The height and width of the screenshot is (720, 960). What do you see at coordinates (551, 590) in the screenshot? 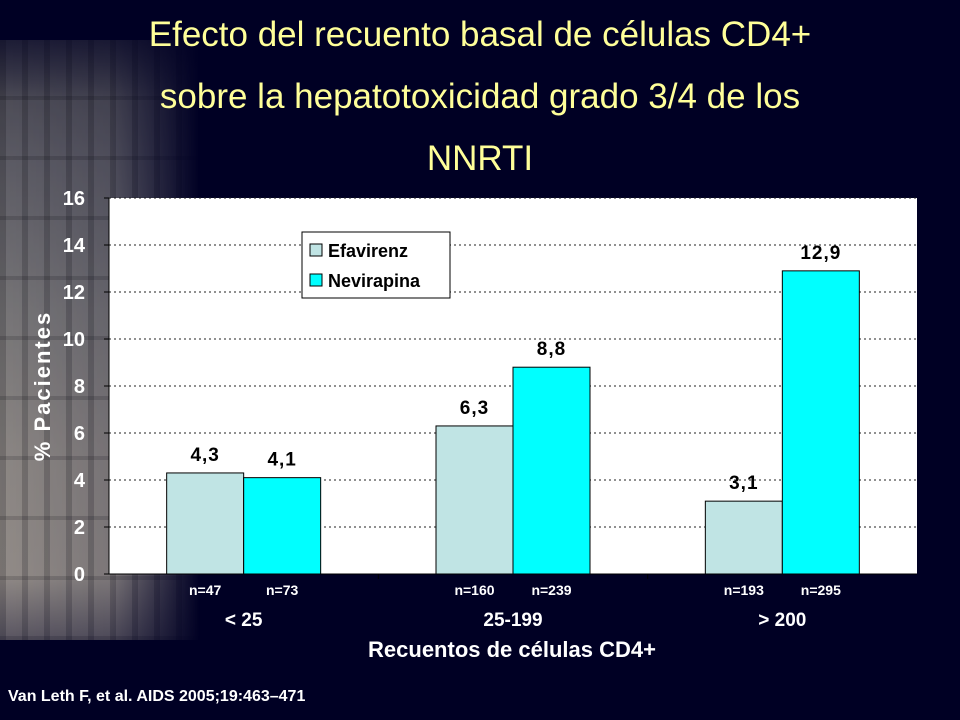
I see `n-label: n=239` at bounding box center [551, 590].